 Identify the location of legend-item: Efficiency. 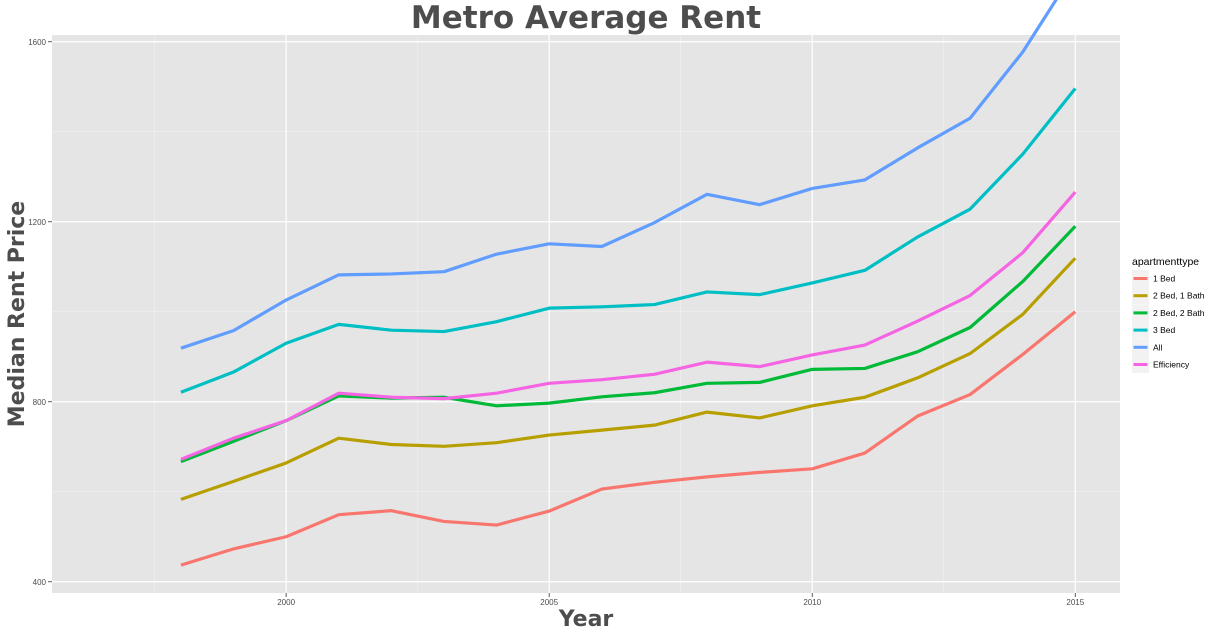
(1161, 364).